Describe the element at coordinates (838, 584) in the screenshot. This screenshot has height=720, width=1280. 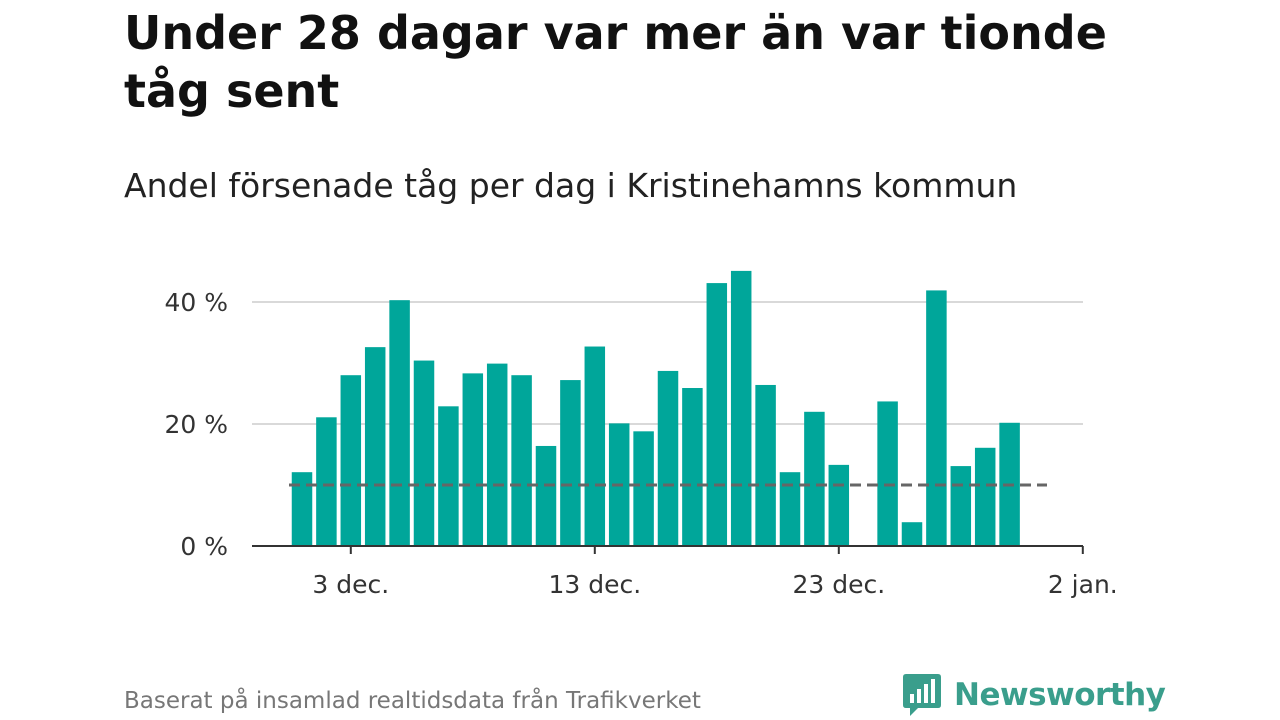
I see `x-tick-label: 23 dec.` at that location.